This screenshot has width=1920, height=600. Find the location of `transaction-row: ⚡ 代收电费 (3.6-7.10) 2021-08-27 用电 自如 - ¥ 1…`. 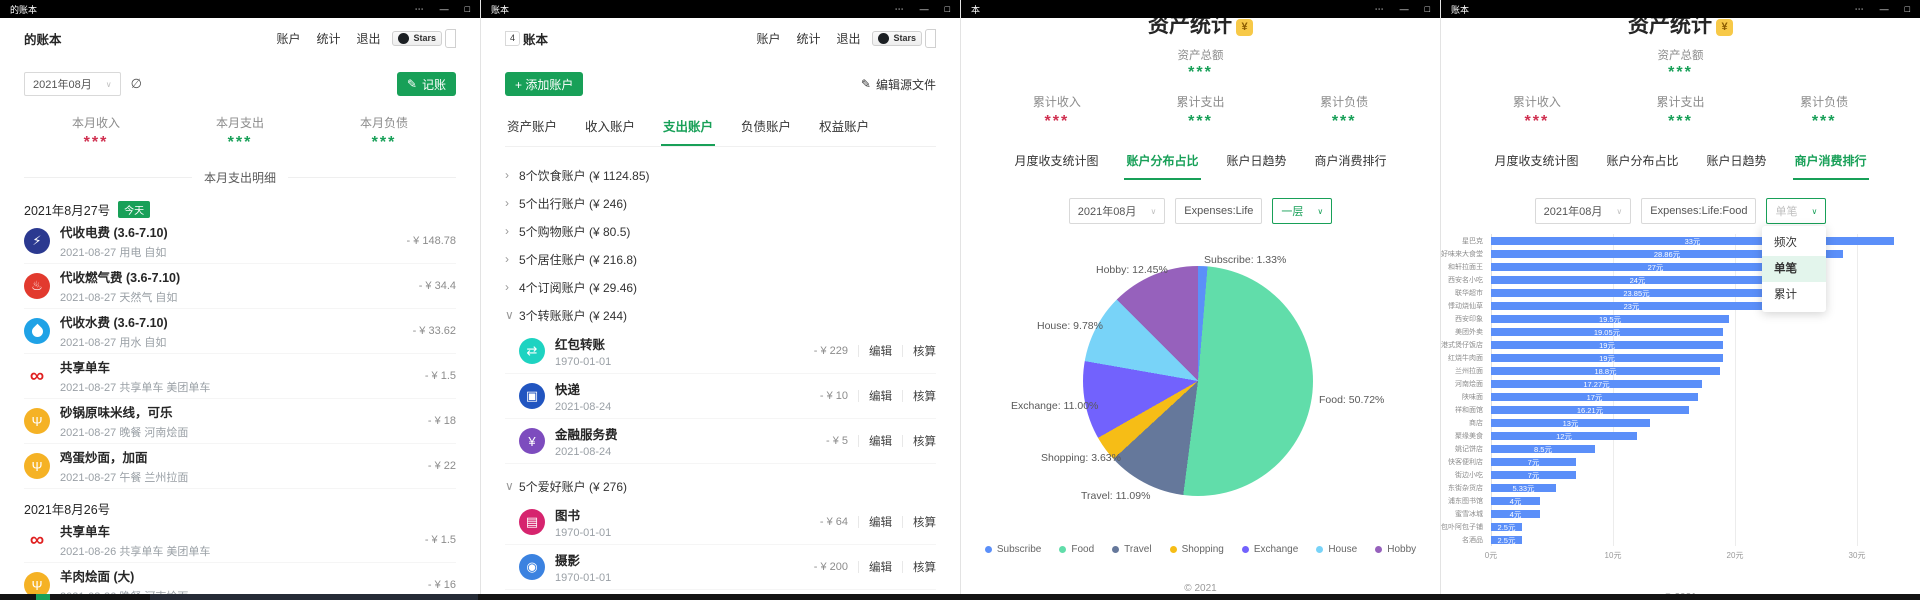

transaction-row: ⚡ 代收电费 (3.6-7.10) 2021-08-27 用电 自如 - ¥ 1… is located at coordinates (240, 241).